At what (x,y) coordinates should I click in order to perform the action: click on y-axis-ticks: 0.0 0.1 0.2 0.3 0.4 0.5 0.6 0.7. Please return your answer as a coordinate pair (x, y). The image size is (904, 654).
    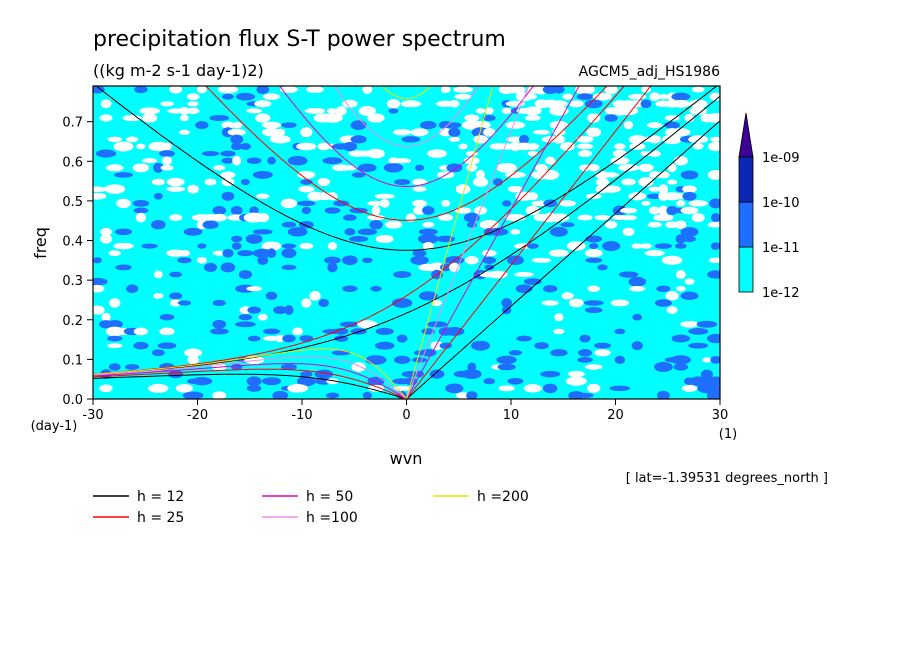
    Looking at the image, I should click on (77, 262).